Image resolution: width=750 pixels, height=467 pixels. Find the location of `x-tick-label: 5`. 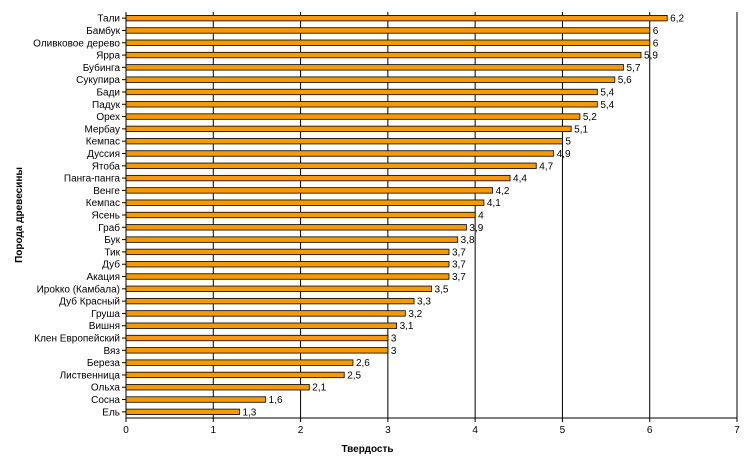

x-tick-label: 5 is located at coordinates (563, 430).